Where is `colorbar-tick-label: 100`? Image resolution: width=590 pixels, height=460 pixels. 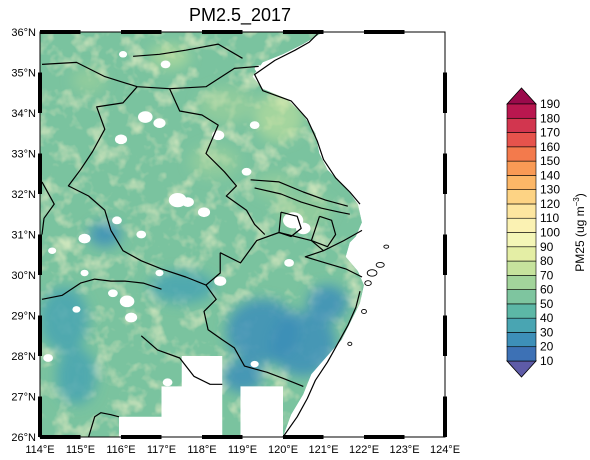
colorbar-tick-label: 100 is located at coordinates (550, 233).